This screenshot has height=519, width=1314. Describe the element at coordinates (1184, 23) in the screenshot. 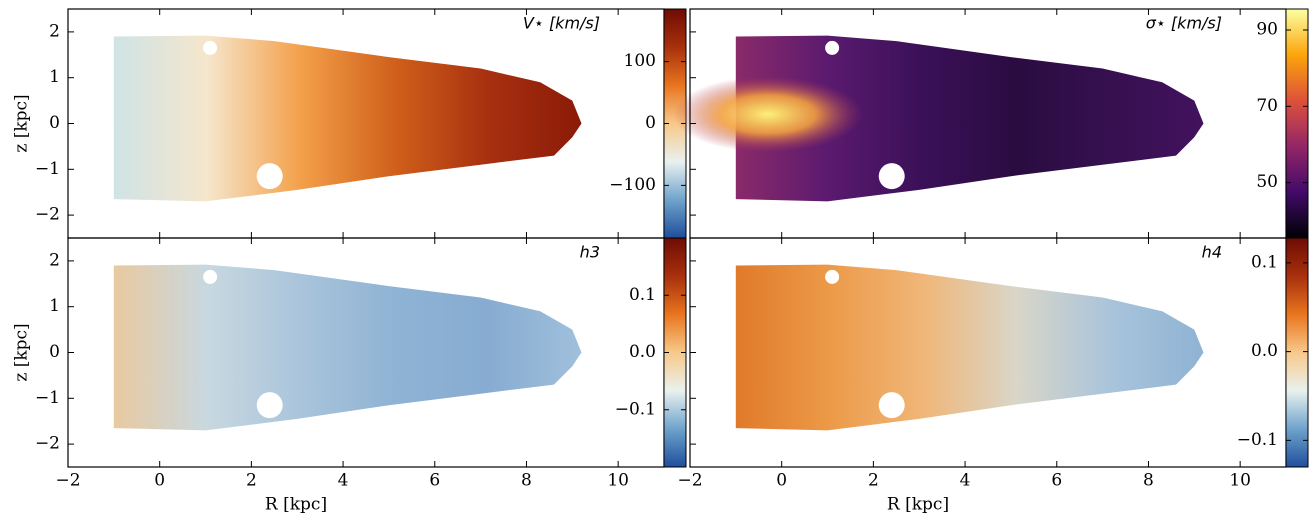

I see `panel-annotation: σ⋆ [km/s]` at that location.